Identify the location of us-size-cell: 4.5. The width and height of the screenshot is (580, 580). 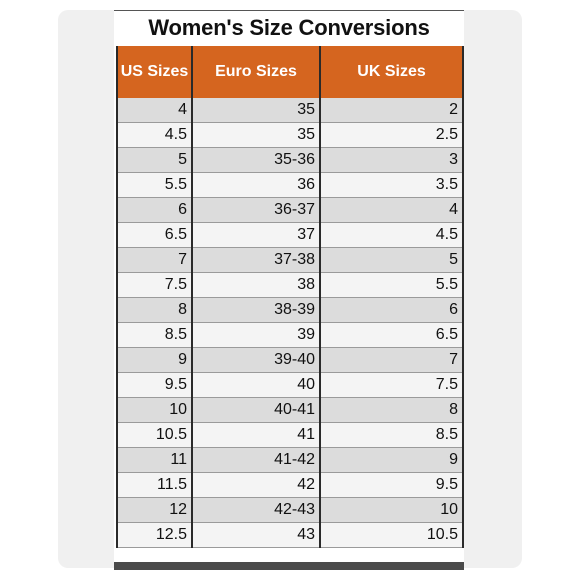
(154, 135).